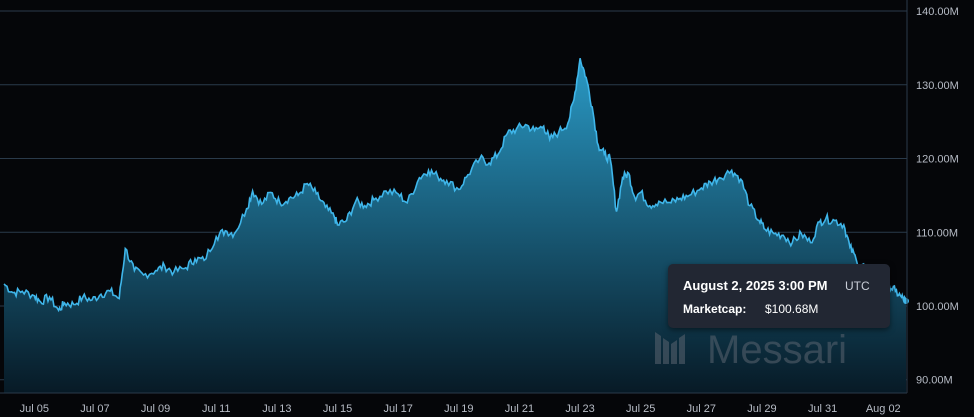 This screenshot has width=974, height=417. Describe the element at coordinates (155, 409) in the screenshot. I see `x-tick-label: Jul 09` at that location.